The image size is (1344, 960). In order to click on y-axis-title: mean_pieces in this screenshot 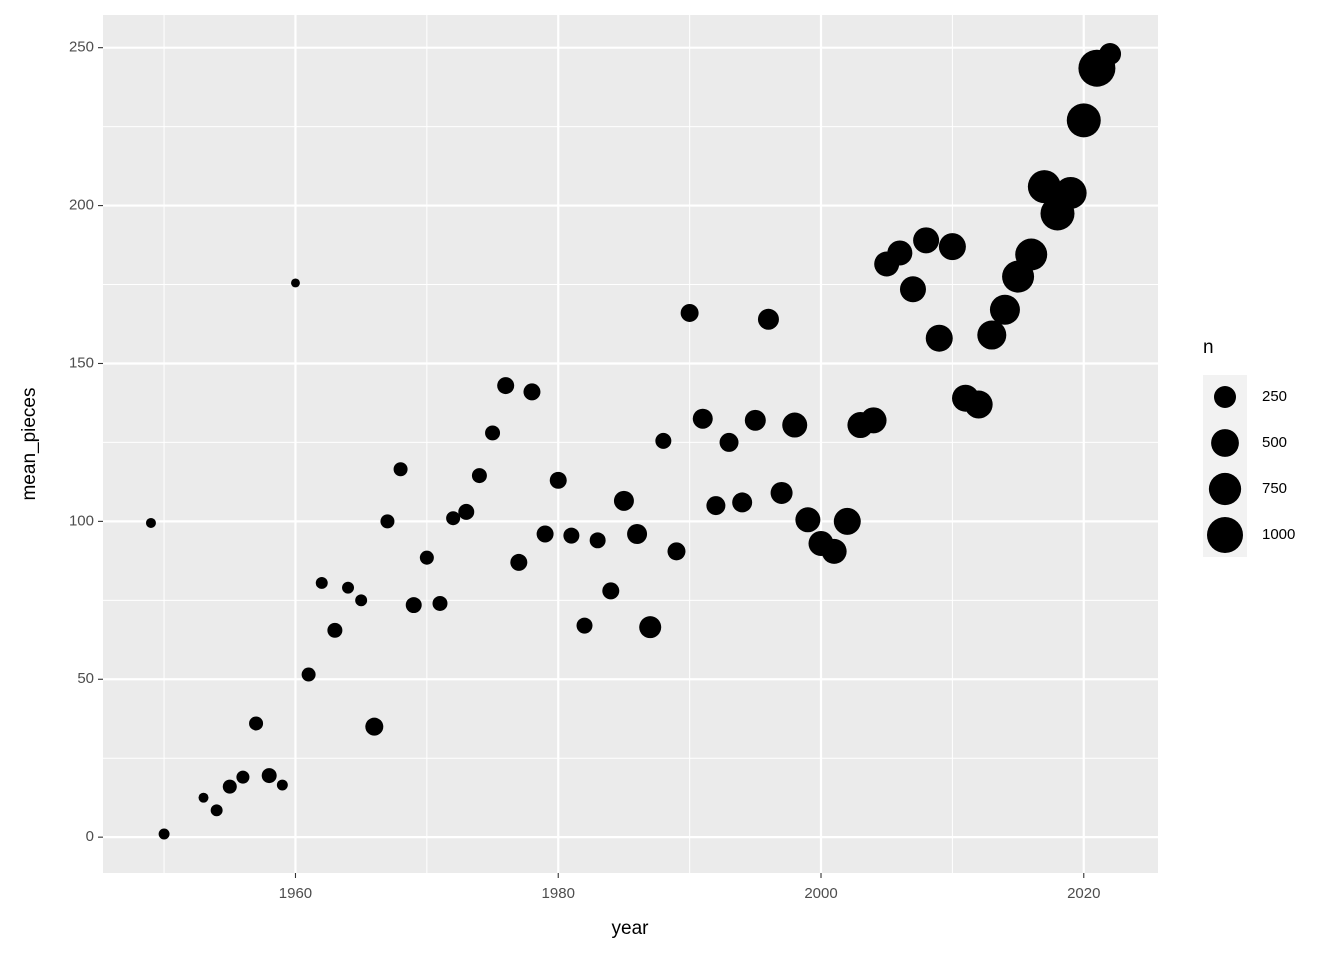, I will do `click(29, 443)`.